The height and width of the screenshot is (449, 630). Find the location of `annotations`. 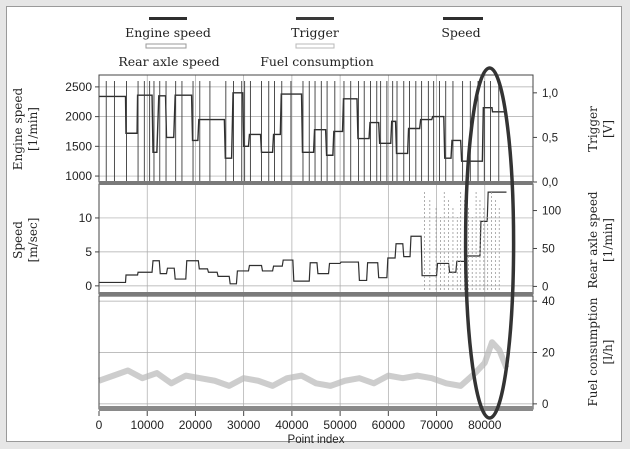

annotations is located at coordinates (489, 243).